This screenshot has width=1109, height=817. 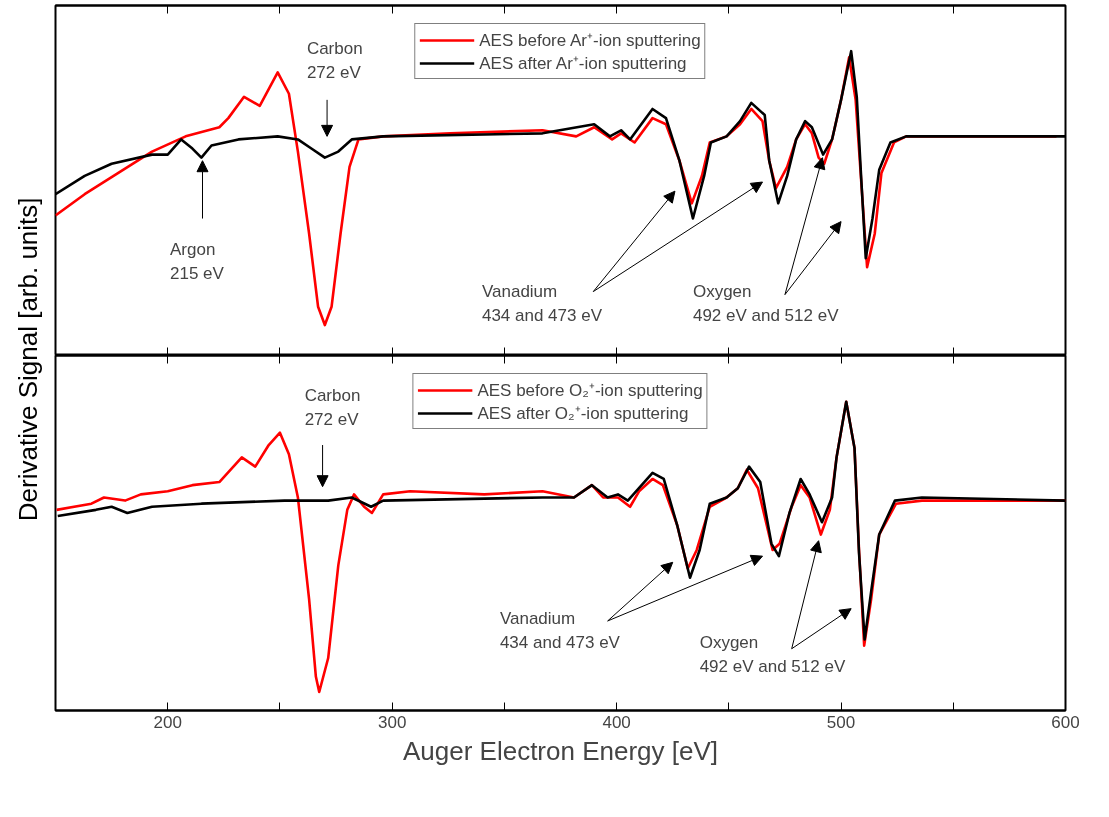 What do you see at coordinates (841, 722) in the screenshot?
I see `x-tick-label: 500` at bounding box center [841, 722].